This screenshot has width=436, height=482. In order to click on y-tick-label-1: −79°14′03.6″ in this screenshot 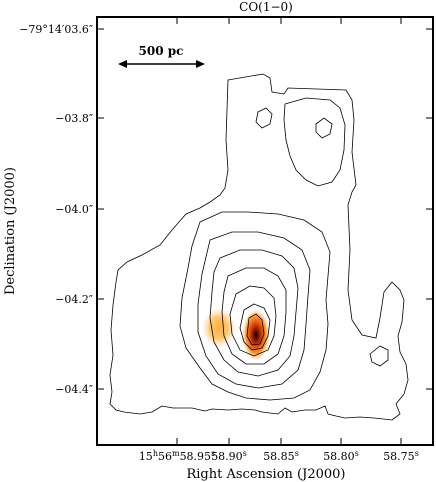, I will do `click(56, 29)`.